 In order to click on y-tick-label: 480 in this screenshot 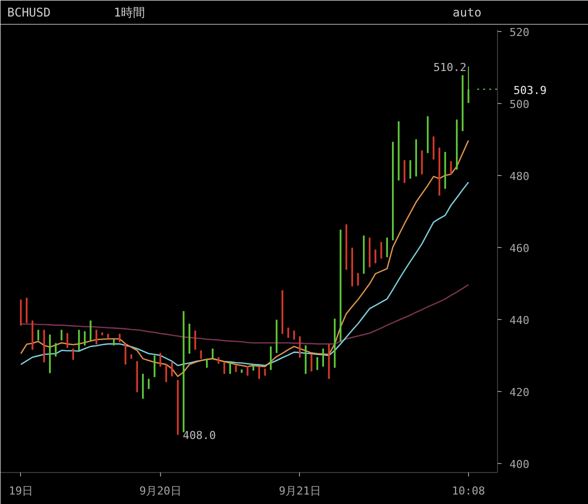, I will do `click(520, 176)`.